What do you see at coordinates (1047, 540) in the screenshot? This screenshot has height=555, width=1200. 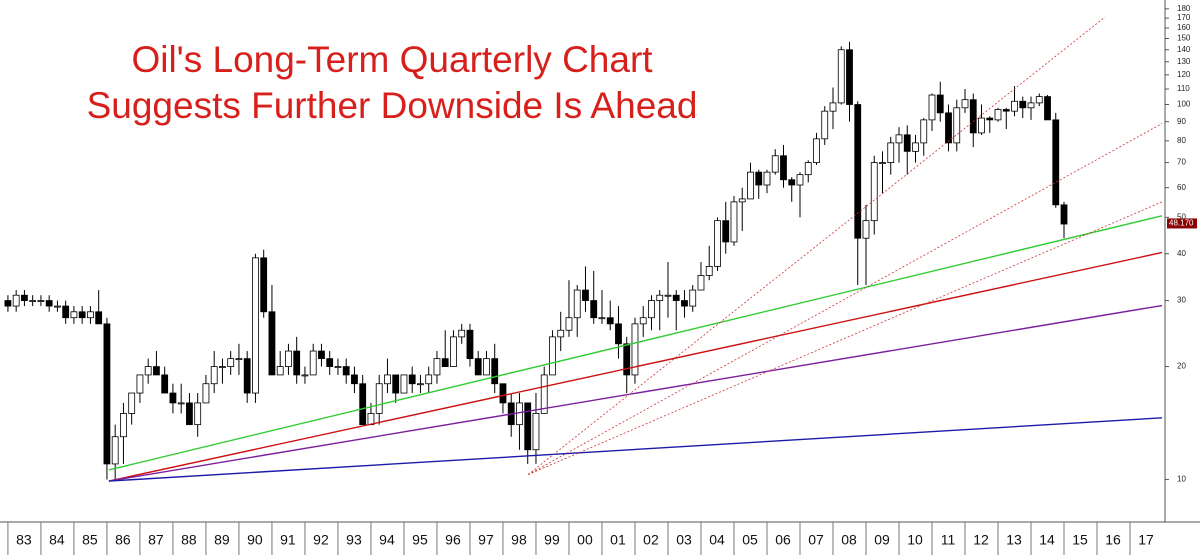 I see `x-tick-label: 14` at bounding box center [1047, 540].